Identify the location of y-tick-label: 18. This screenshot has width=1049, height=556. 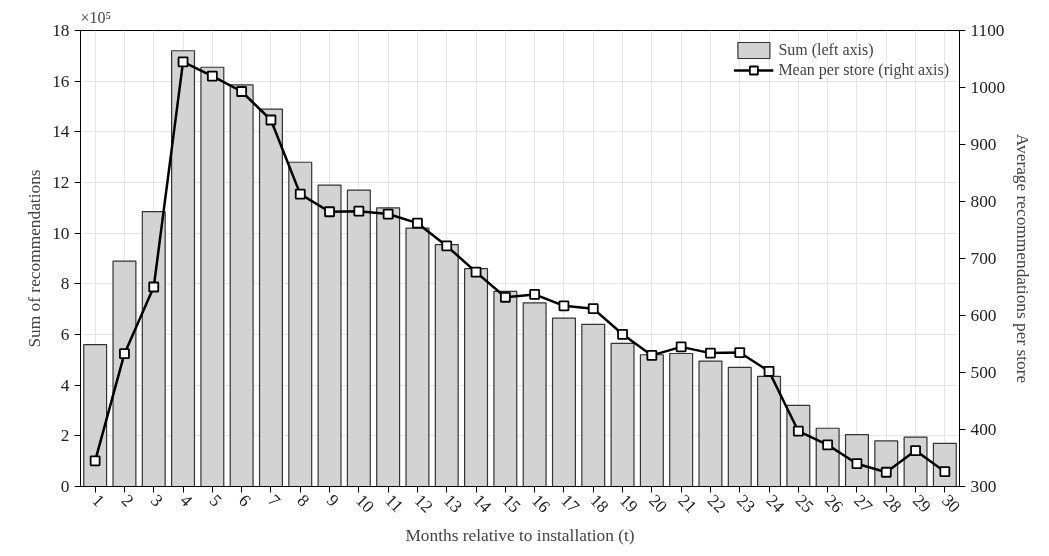
(61, 30).